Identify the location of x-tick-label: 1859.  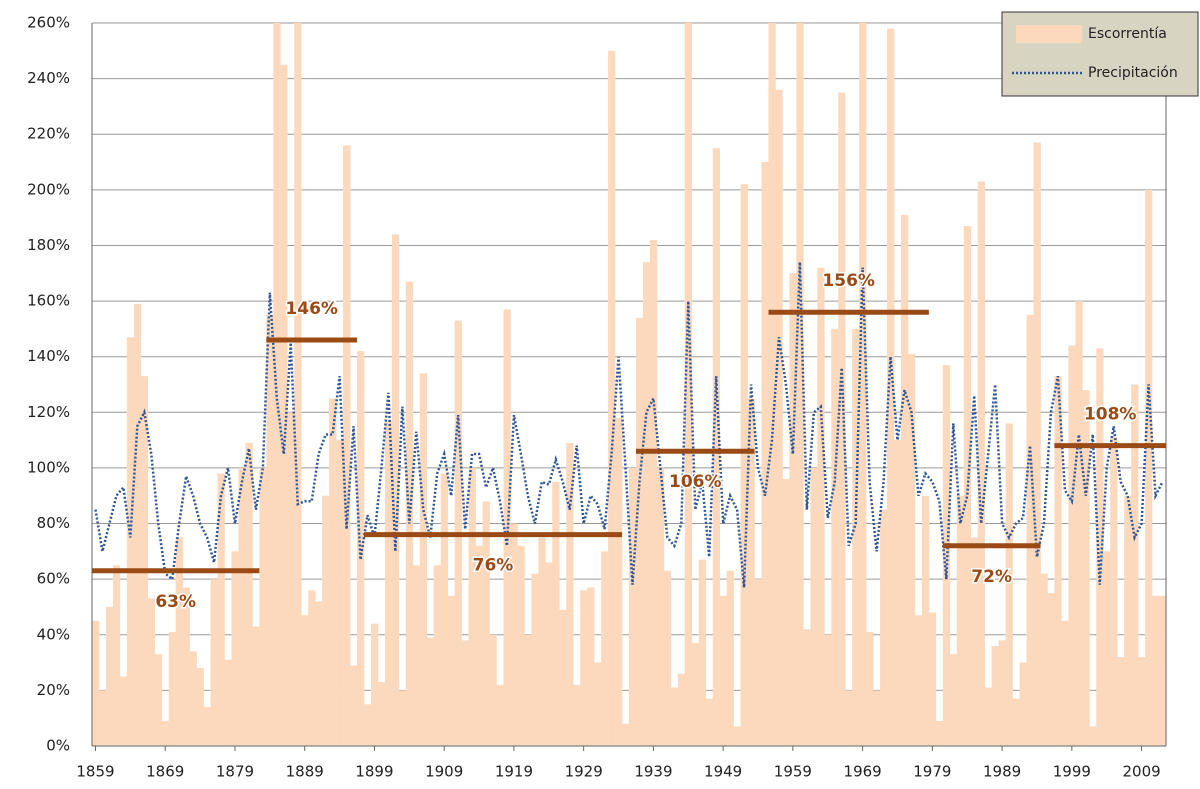
(95, 772).